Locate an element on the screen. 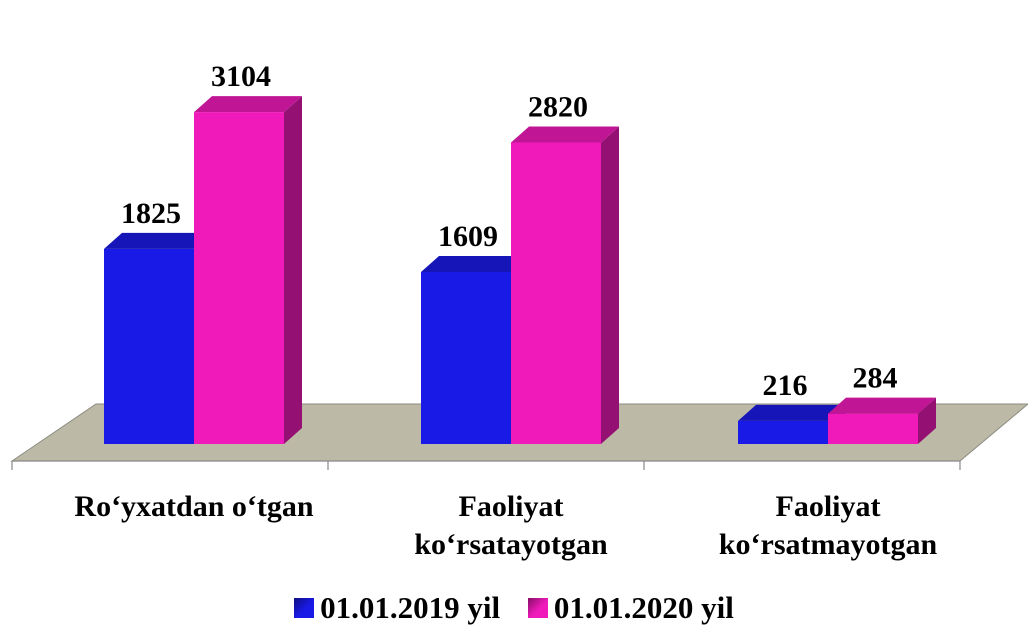  data-label: 1609 is located at coordinates (468, 236).